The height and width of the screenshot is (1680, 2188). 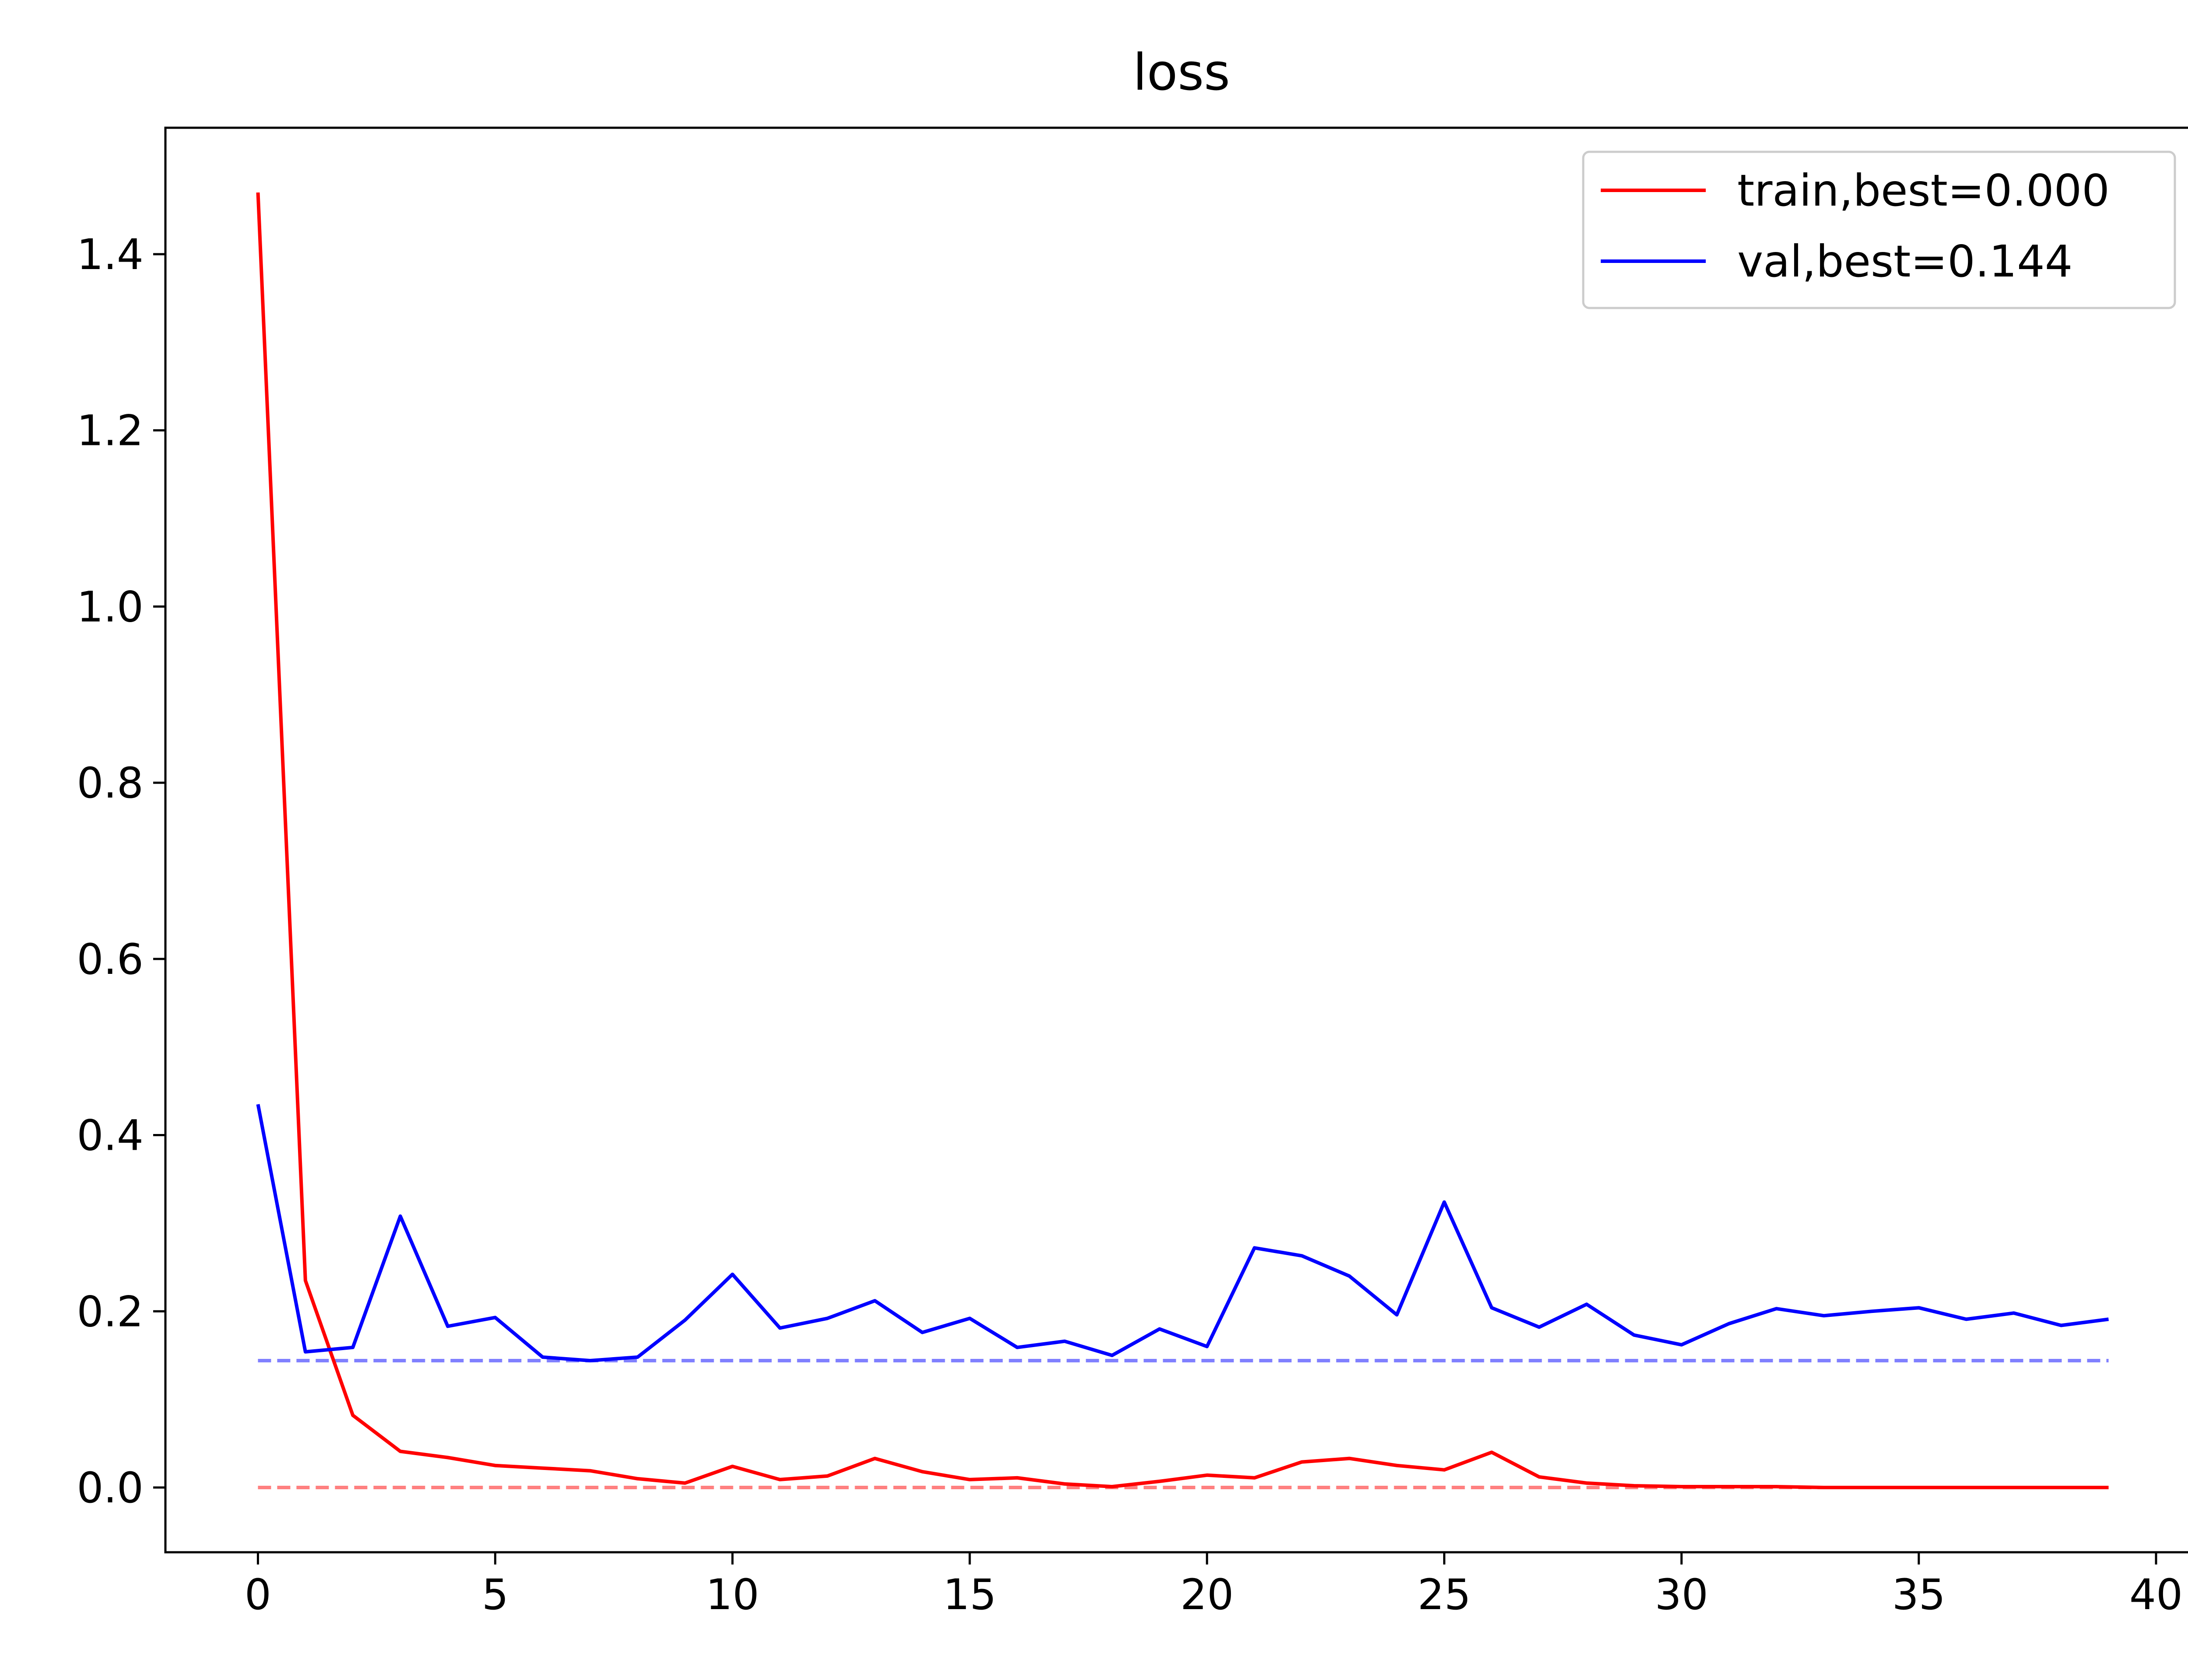 I want to click on y-tick-label: 1.4, so click(x=111, y=254).